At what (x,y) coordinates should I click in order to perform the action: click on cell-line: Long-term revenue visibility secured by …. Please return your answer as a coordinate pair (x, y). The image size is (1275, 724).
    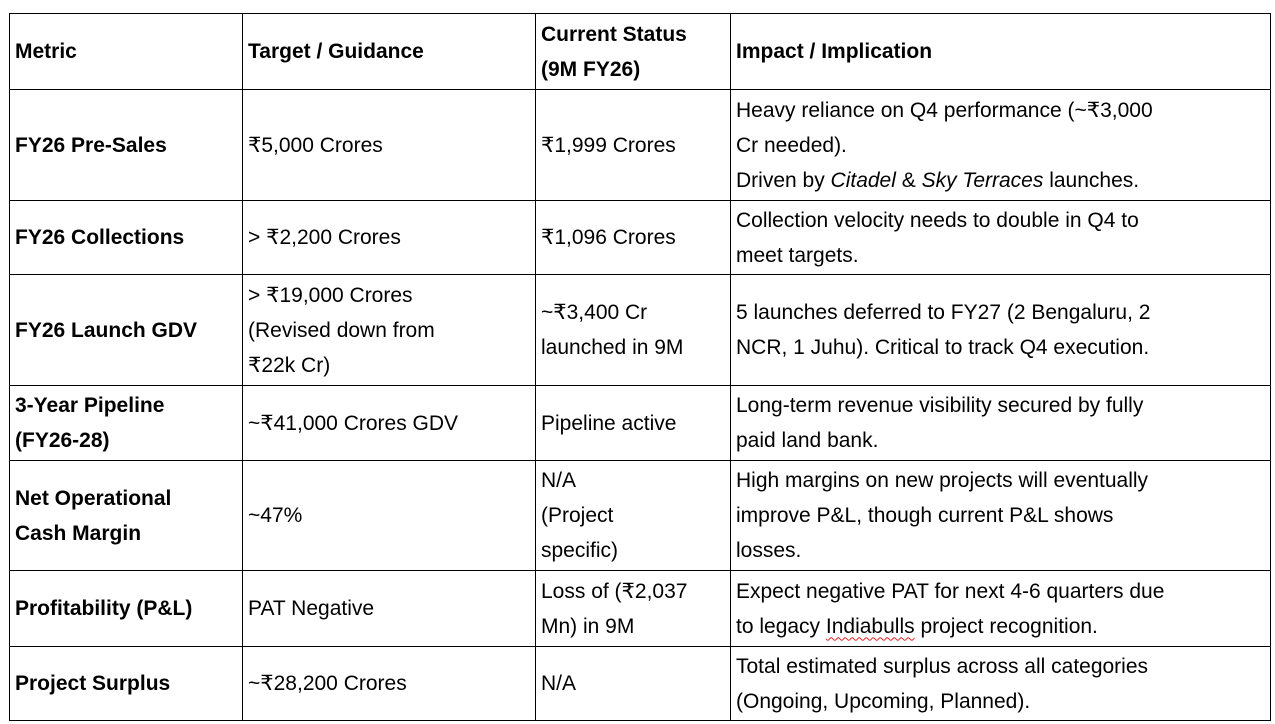
    Looking at the image, I should click on (940, 405).